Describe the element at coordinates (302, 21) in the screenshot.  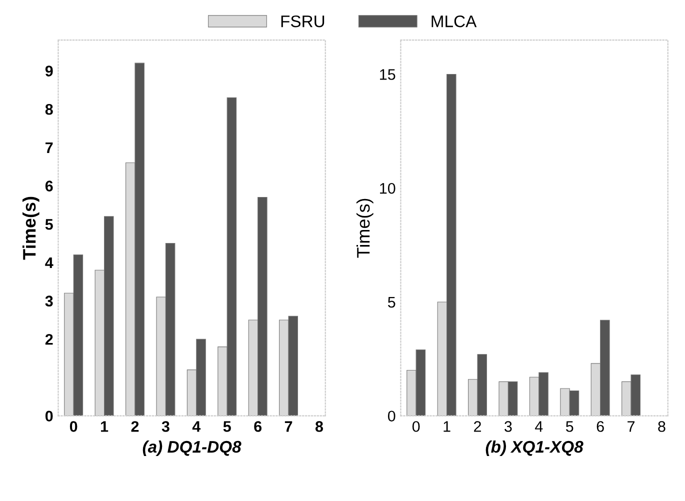
I see `legend-label: FSRU` at that location.